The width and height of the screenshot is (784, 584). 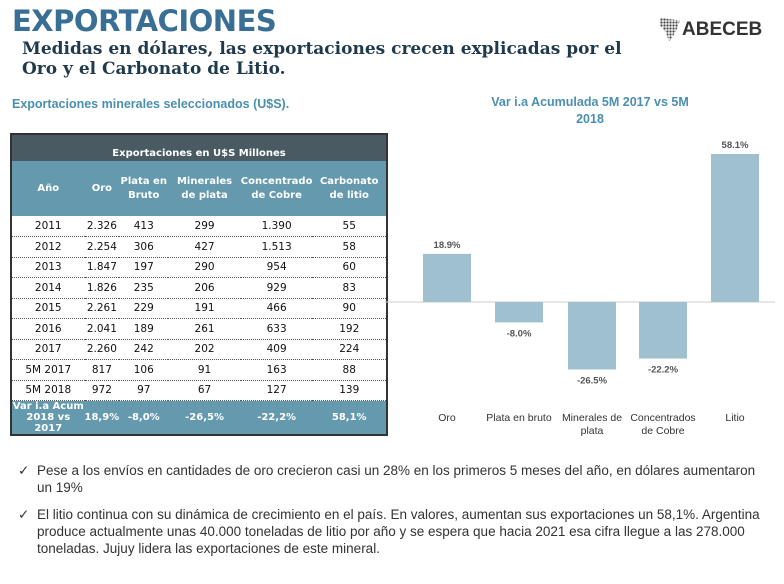 What do you see at coordinates (48, 390) in the screenshot?
I see `table-cell: 5M 2018` at bounding box center [48, 390].